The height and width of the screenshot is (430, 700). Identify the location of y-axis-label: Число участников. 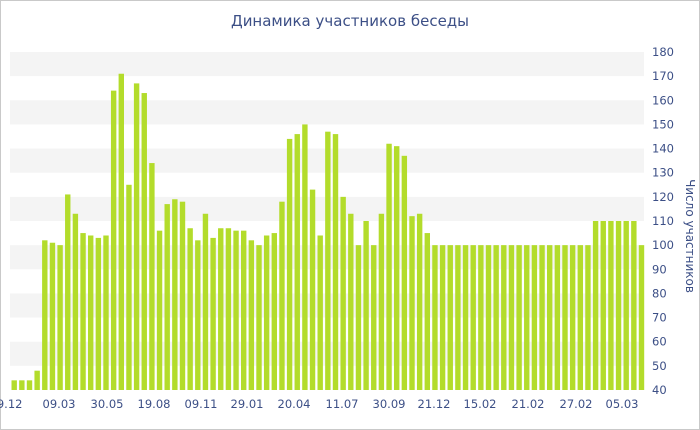
(690, 236).